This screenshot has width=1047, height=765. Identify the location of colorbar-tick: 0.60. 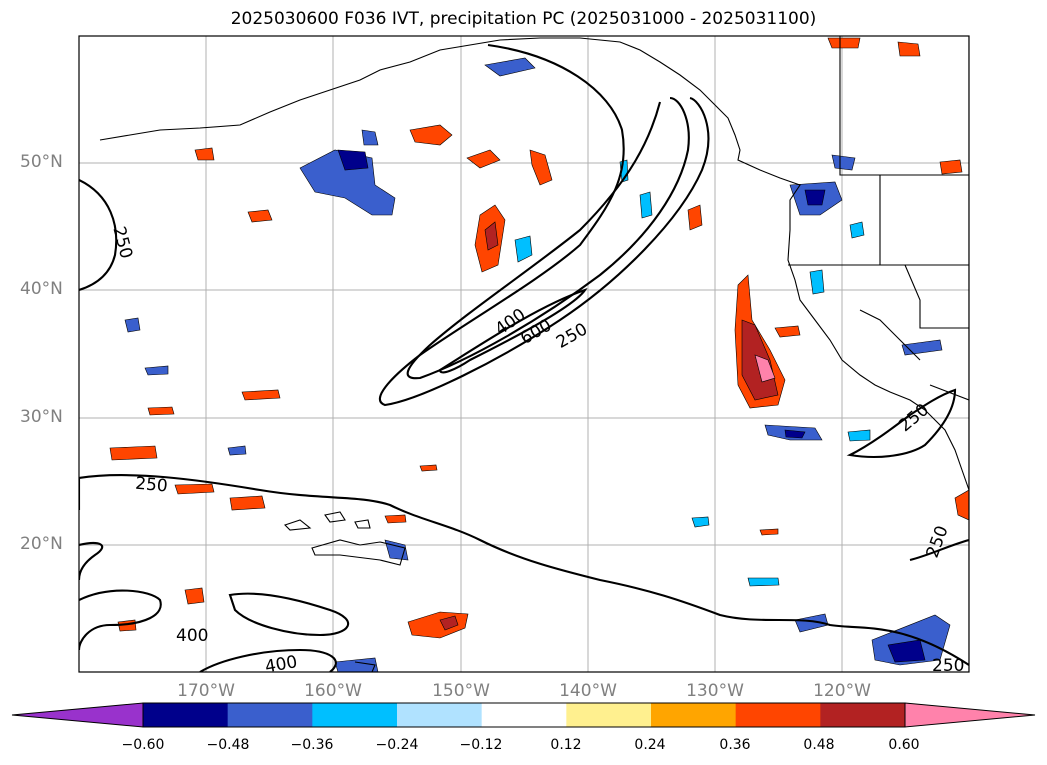
(904, 745).